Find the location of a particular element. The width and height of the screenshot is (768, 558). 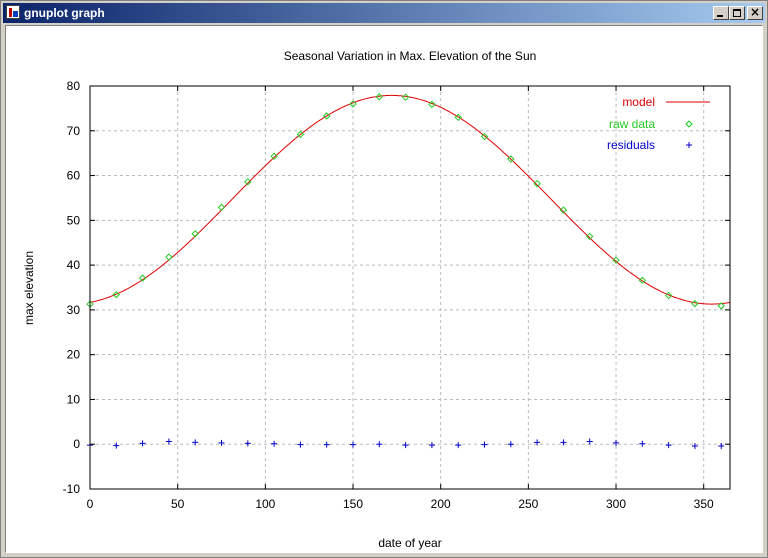

close-button: × is located at coordinates (755, 12).